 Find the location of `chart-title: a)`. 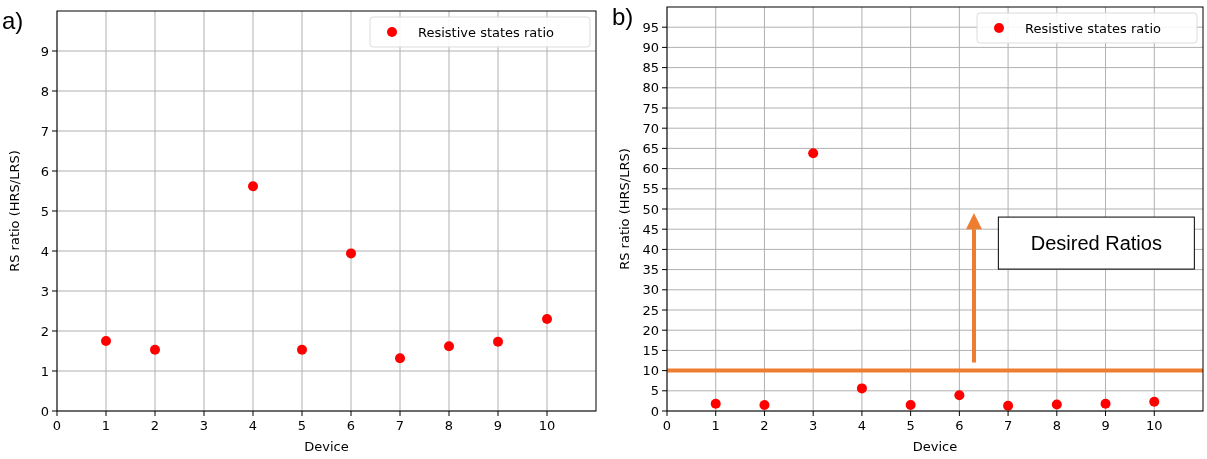

chart-title: a) is located at coordinates (13, 20).